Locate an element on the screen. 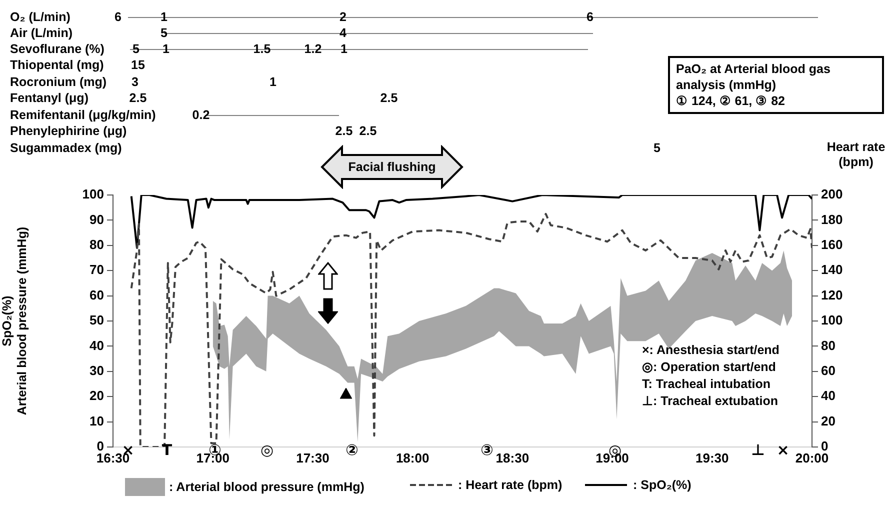 This screenshot has height=506, width=888. annotation: ⊥ is located at coordinates (758, 450).